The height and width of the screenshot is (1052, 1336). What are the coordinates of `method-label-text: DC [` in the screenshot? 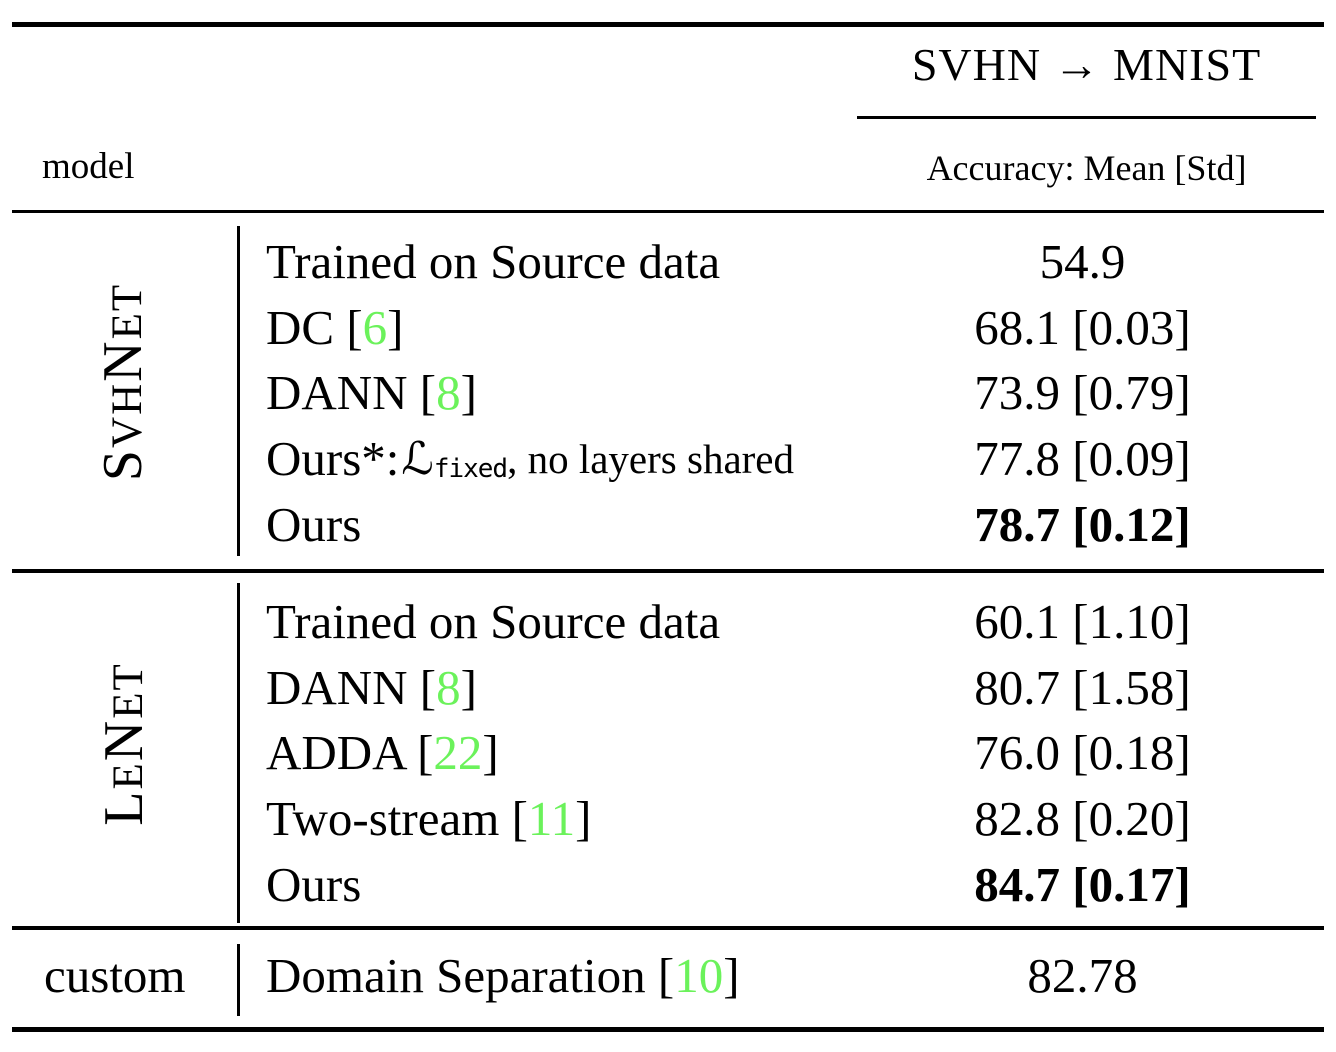 It's located at (314, 327).